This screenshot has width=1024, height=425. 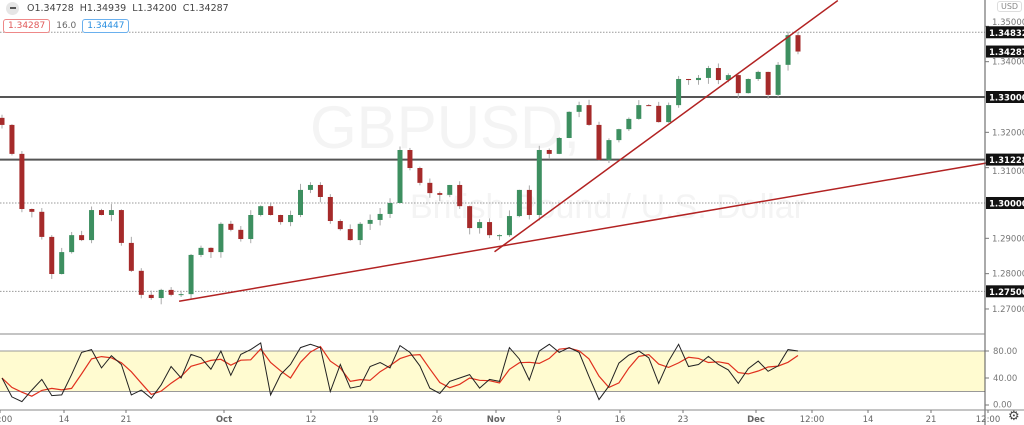 I want to click on stoch-band, so click(x=492, y=371).